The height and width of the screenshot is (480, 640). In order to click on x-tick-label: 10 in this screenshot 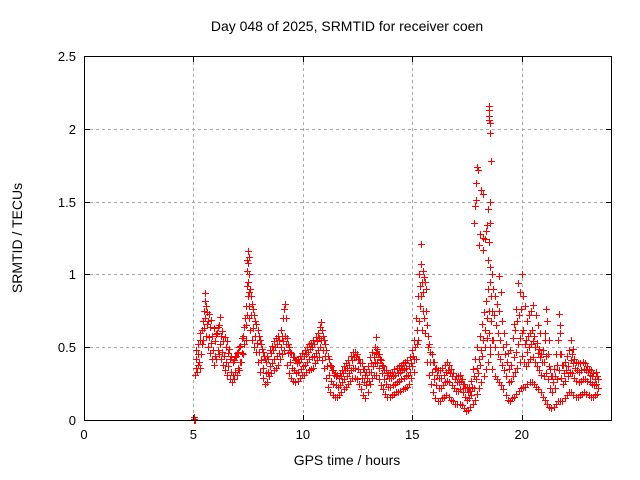, I will do `click(303, 434)`.